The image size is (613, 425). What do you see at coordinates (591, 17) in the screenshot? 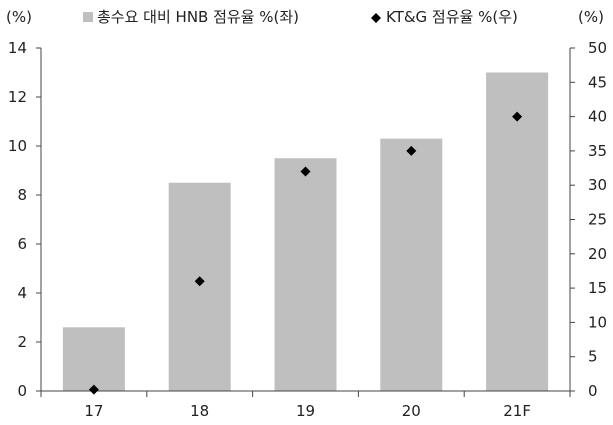
I see `right-axis-unit: (%)` at bounding box center [591, 17].